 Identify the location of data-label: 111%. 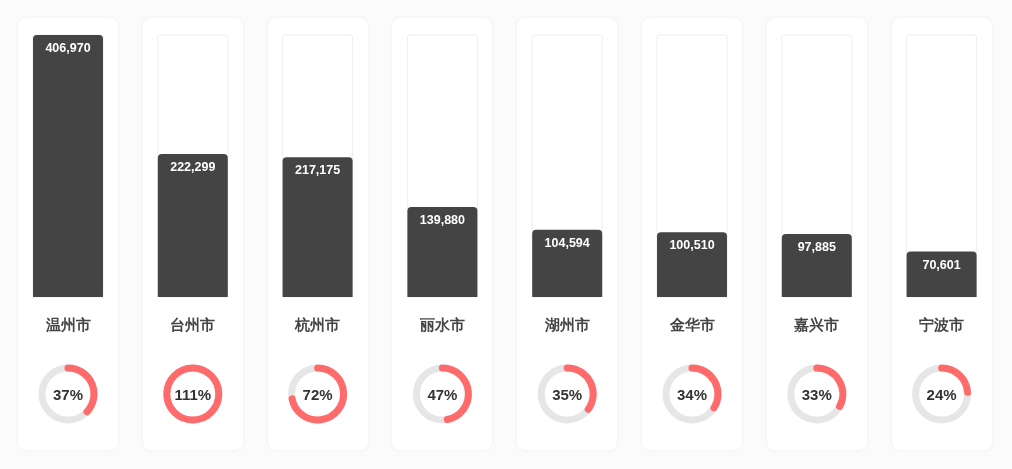
(193, 394).